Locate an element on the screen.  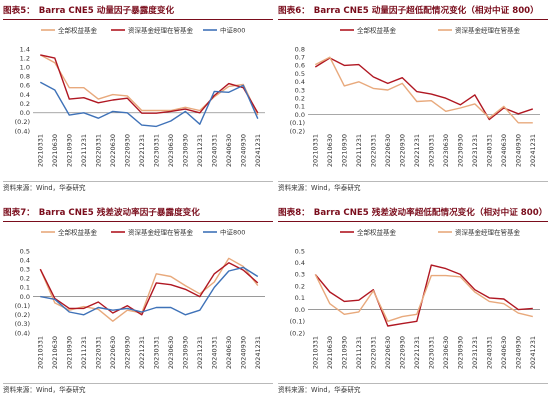
figure-7-title: Barra CNE5 残差波动率因子暴露度变化 is located at coordinates (119, 213).